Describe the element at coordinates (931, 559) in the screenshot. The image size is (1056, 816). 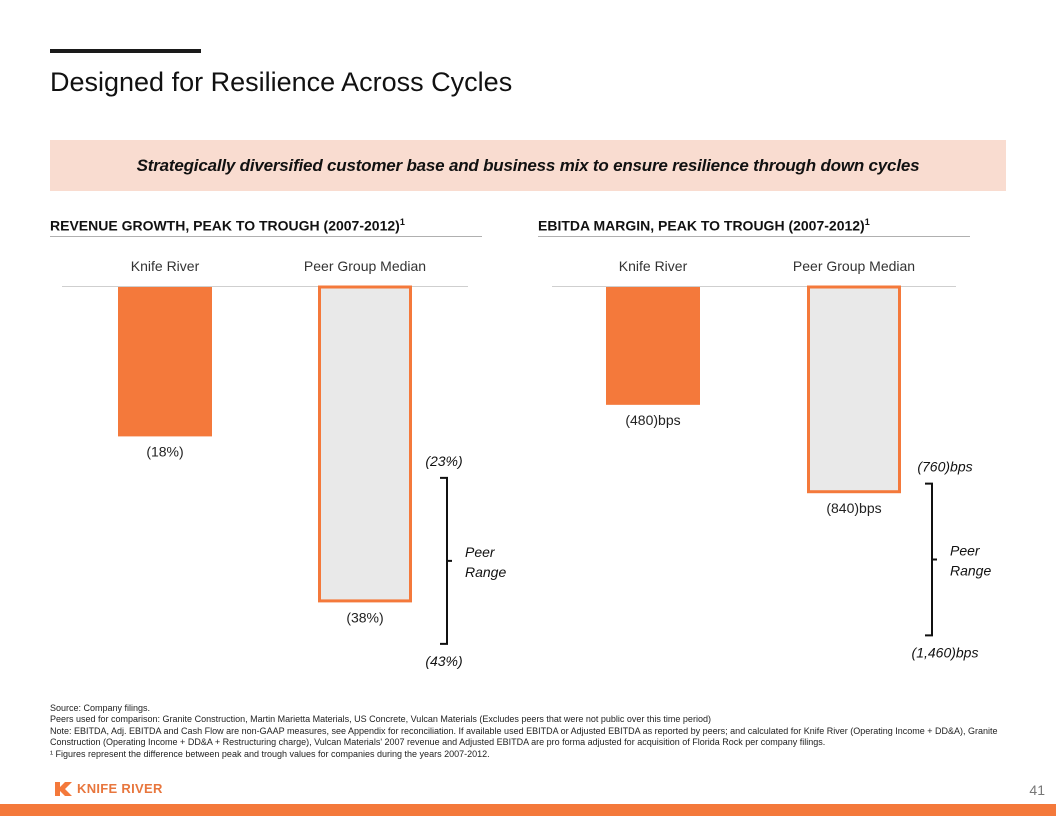
I see `ebitda-peer-range-bracket` at that location.